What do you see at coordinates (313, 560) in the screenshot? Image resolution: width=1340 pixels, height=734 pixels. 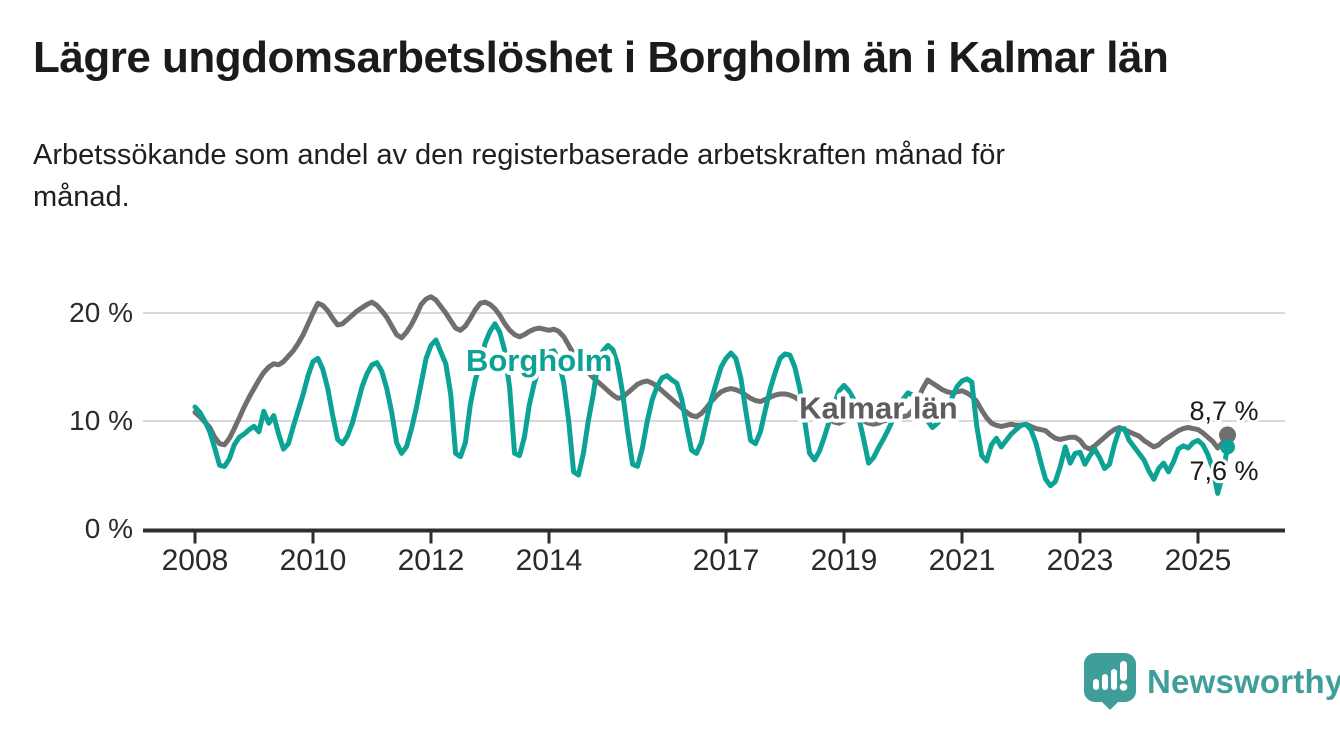 I see `x-axis-label-2010: 2010` at bounding box center [313, 560].